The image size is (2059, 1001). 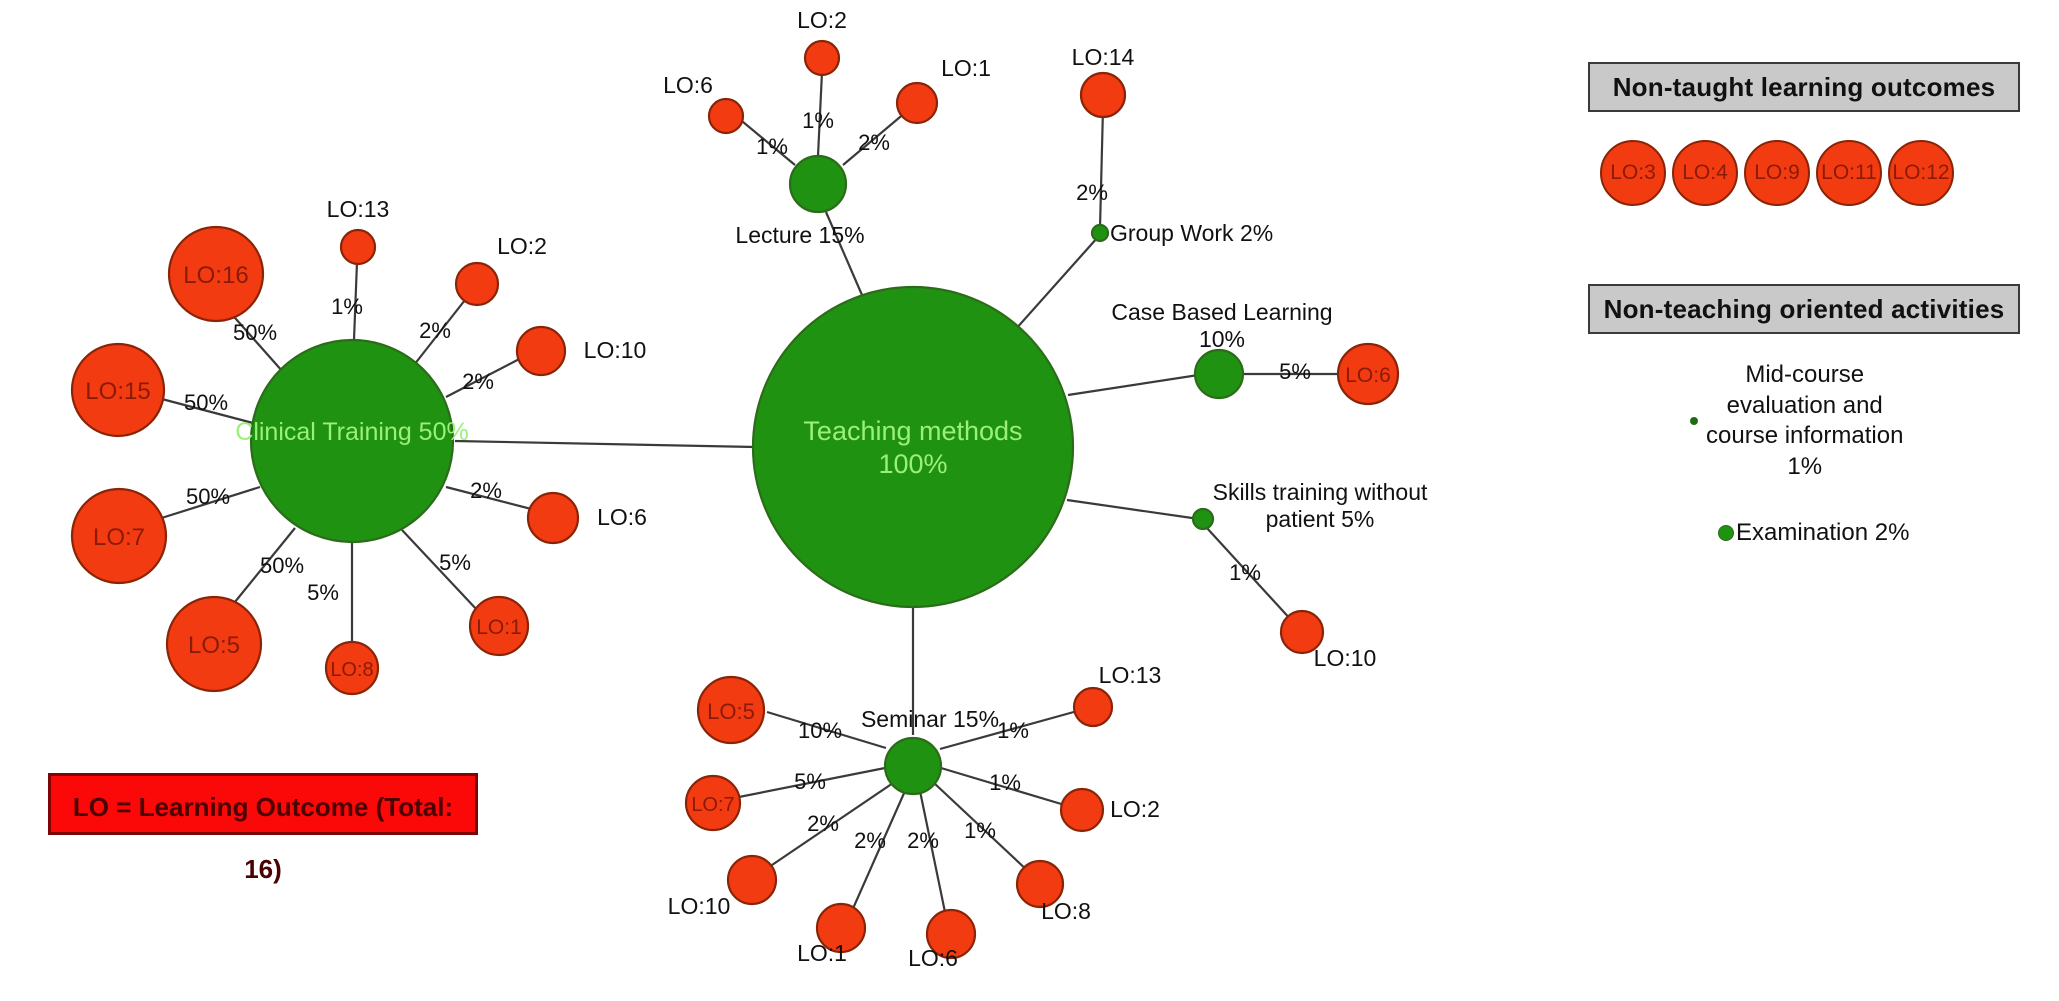 I want to click on outcome-label-lo7: LO:7, so click(x=119, y=537).